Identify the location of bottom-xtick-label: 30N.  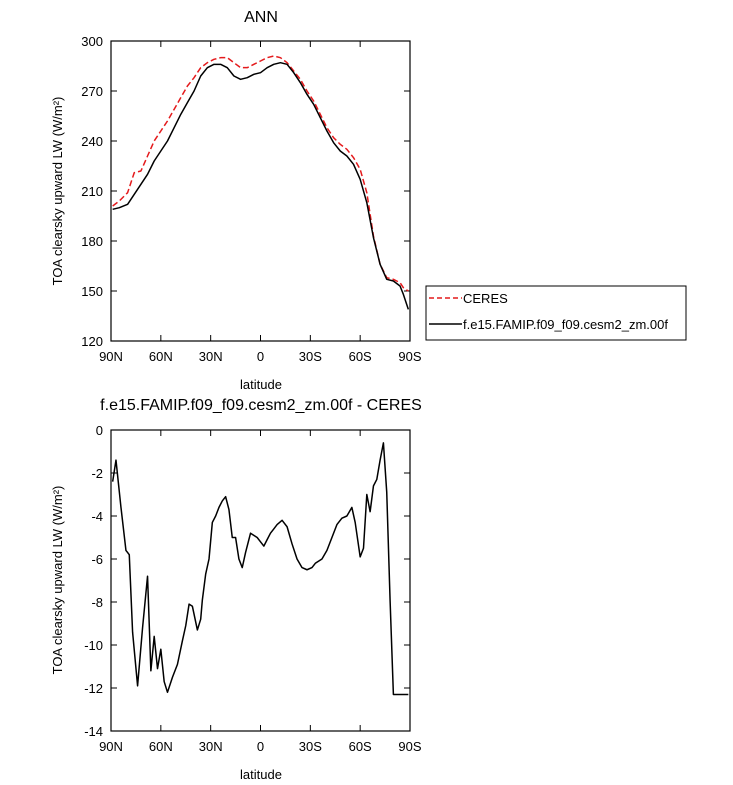
(211, 746).